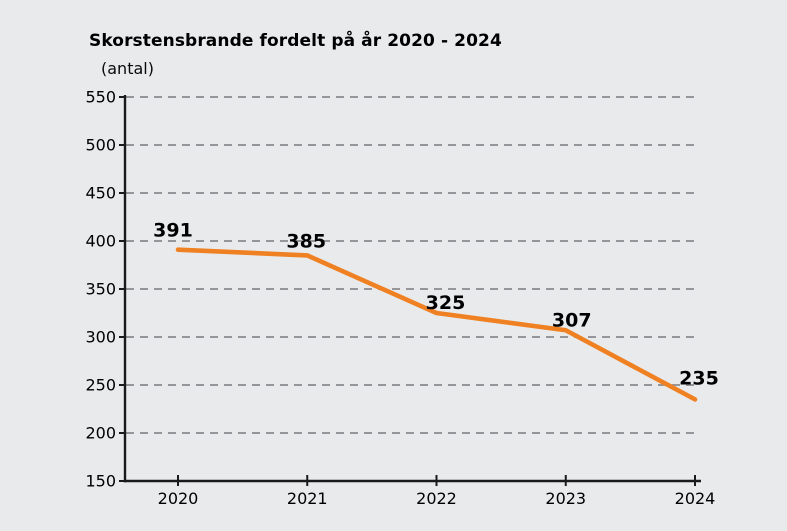 The height and width of the screenshot is (531, 787). What do you see at coordinates (100, 385) in the screenshot?
I see `y-tick-label: 250` at bounding box center [100, 385].